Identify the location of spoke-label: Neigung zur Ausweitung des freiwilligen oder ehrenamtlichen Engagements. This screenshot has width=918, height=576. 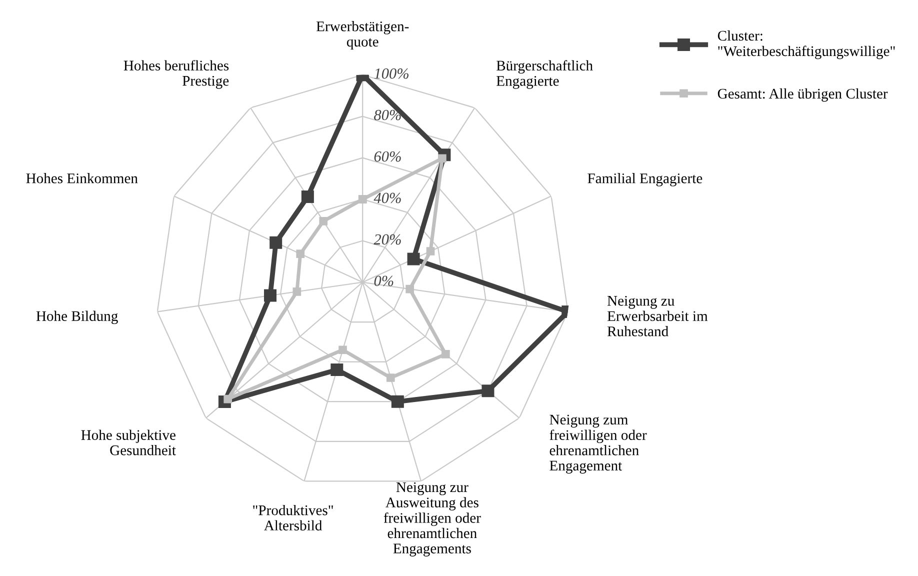
(432, 519).